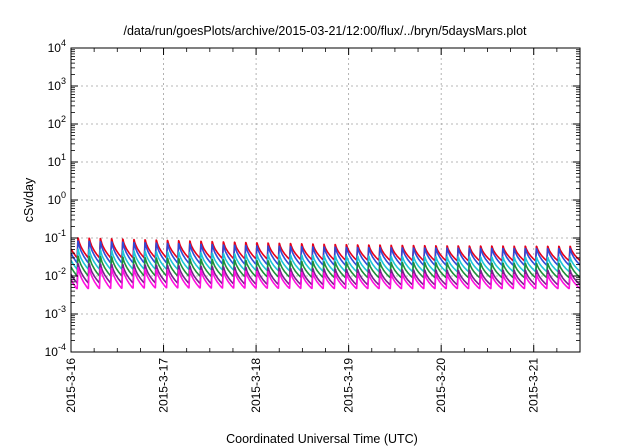 Image resolution: width=640 pixels, height=448 pixels. I want to click on y-axis-label: cSv/day, so click(29, 199).